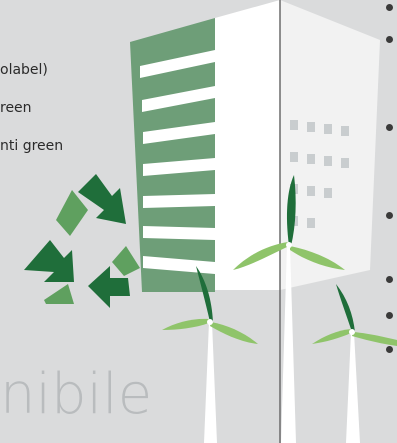 The height and width of the screenshot is (443, 397). Describe the element at coordinates (16, 108) in the screenshot. I see `list-text-green: reen` at that location.